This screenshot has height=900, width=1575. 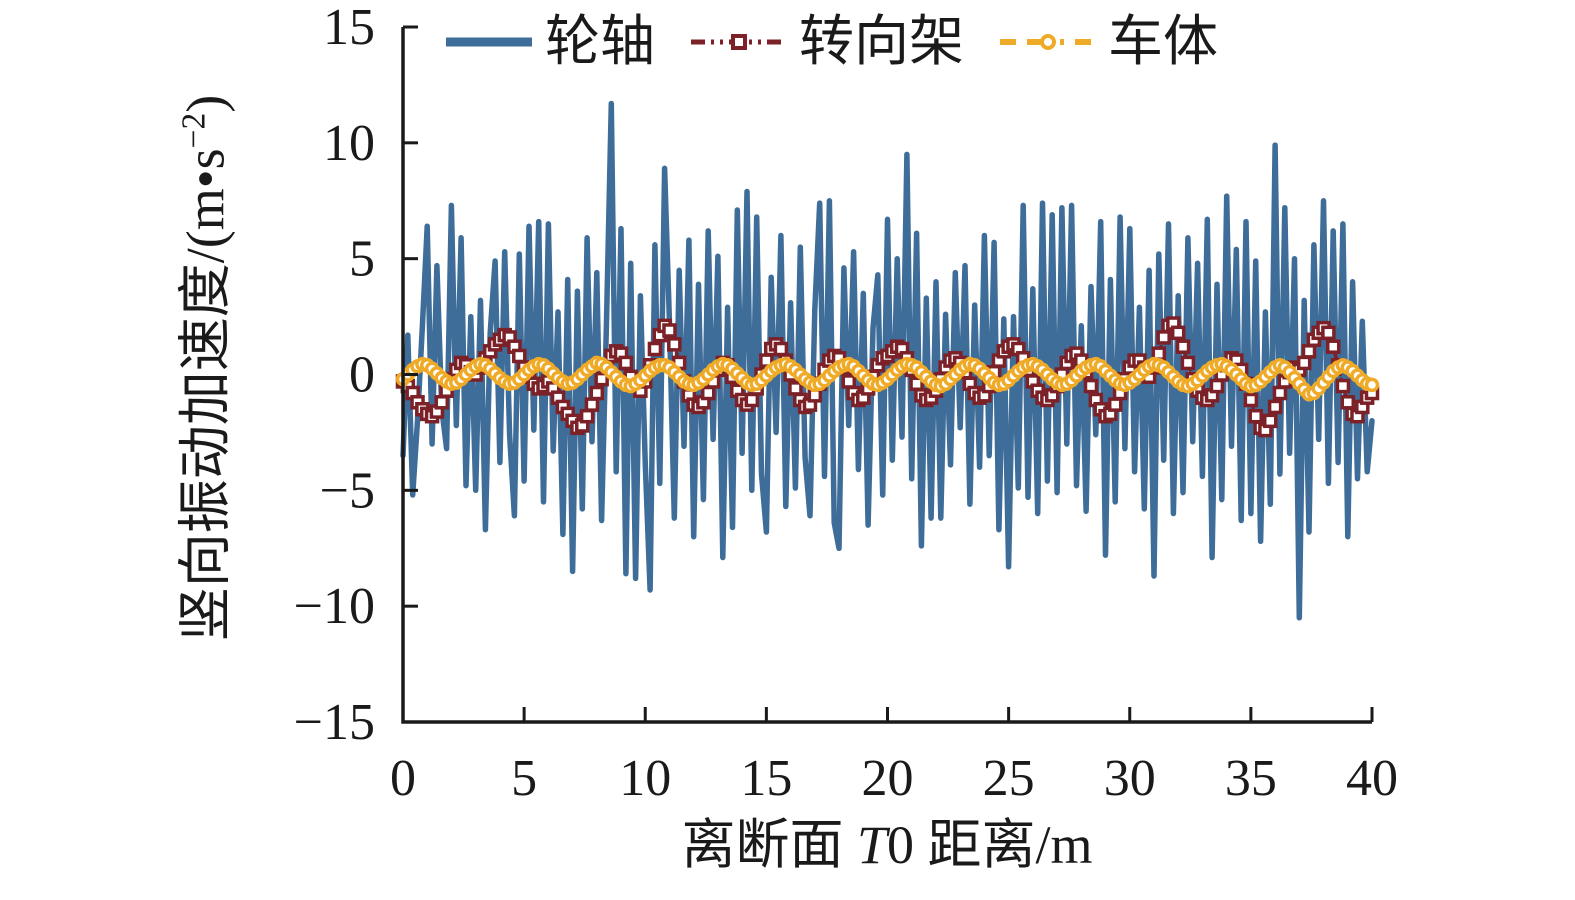 What do you see at coordinates (349, 143) in the screenshot?
I see `y-tick-label: 10` at bounding box center [349, 143].